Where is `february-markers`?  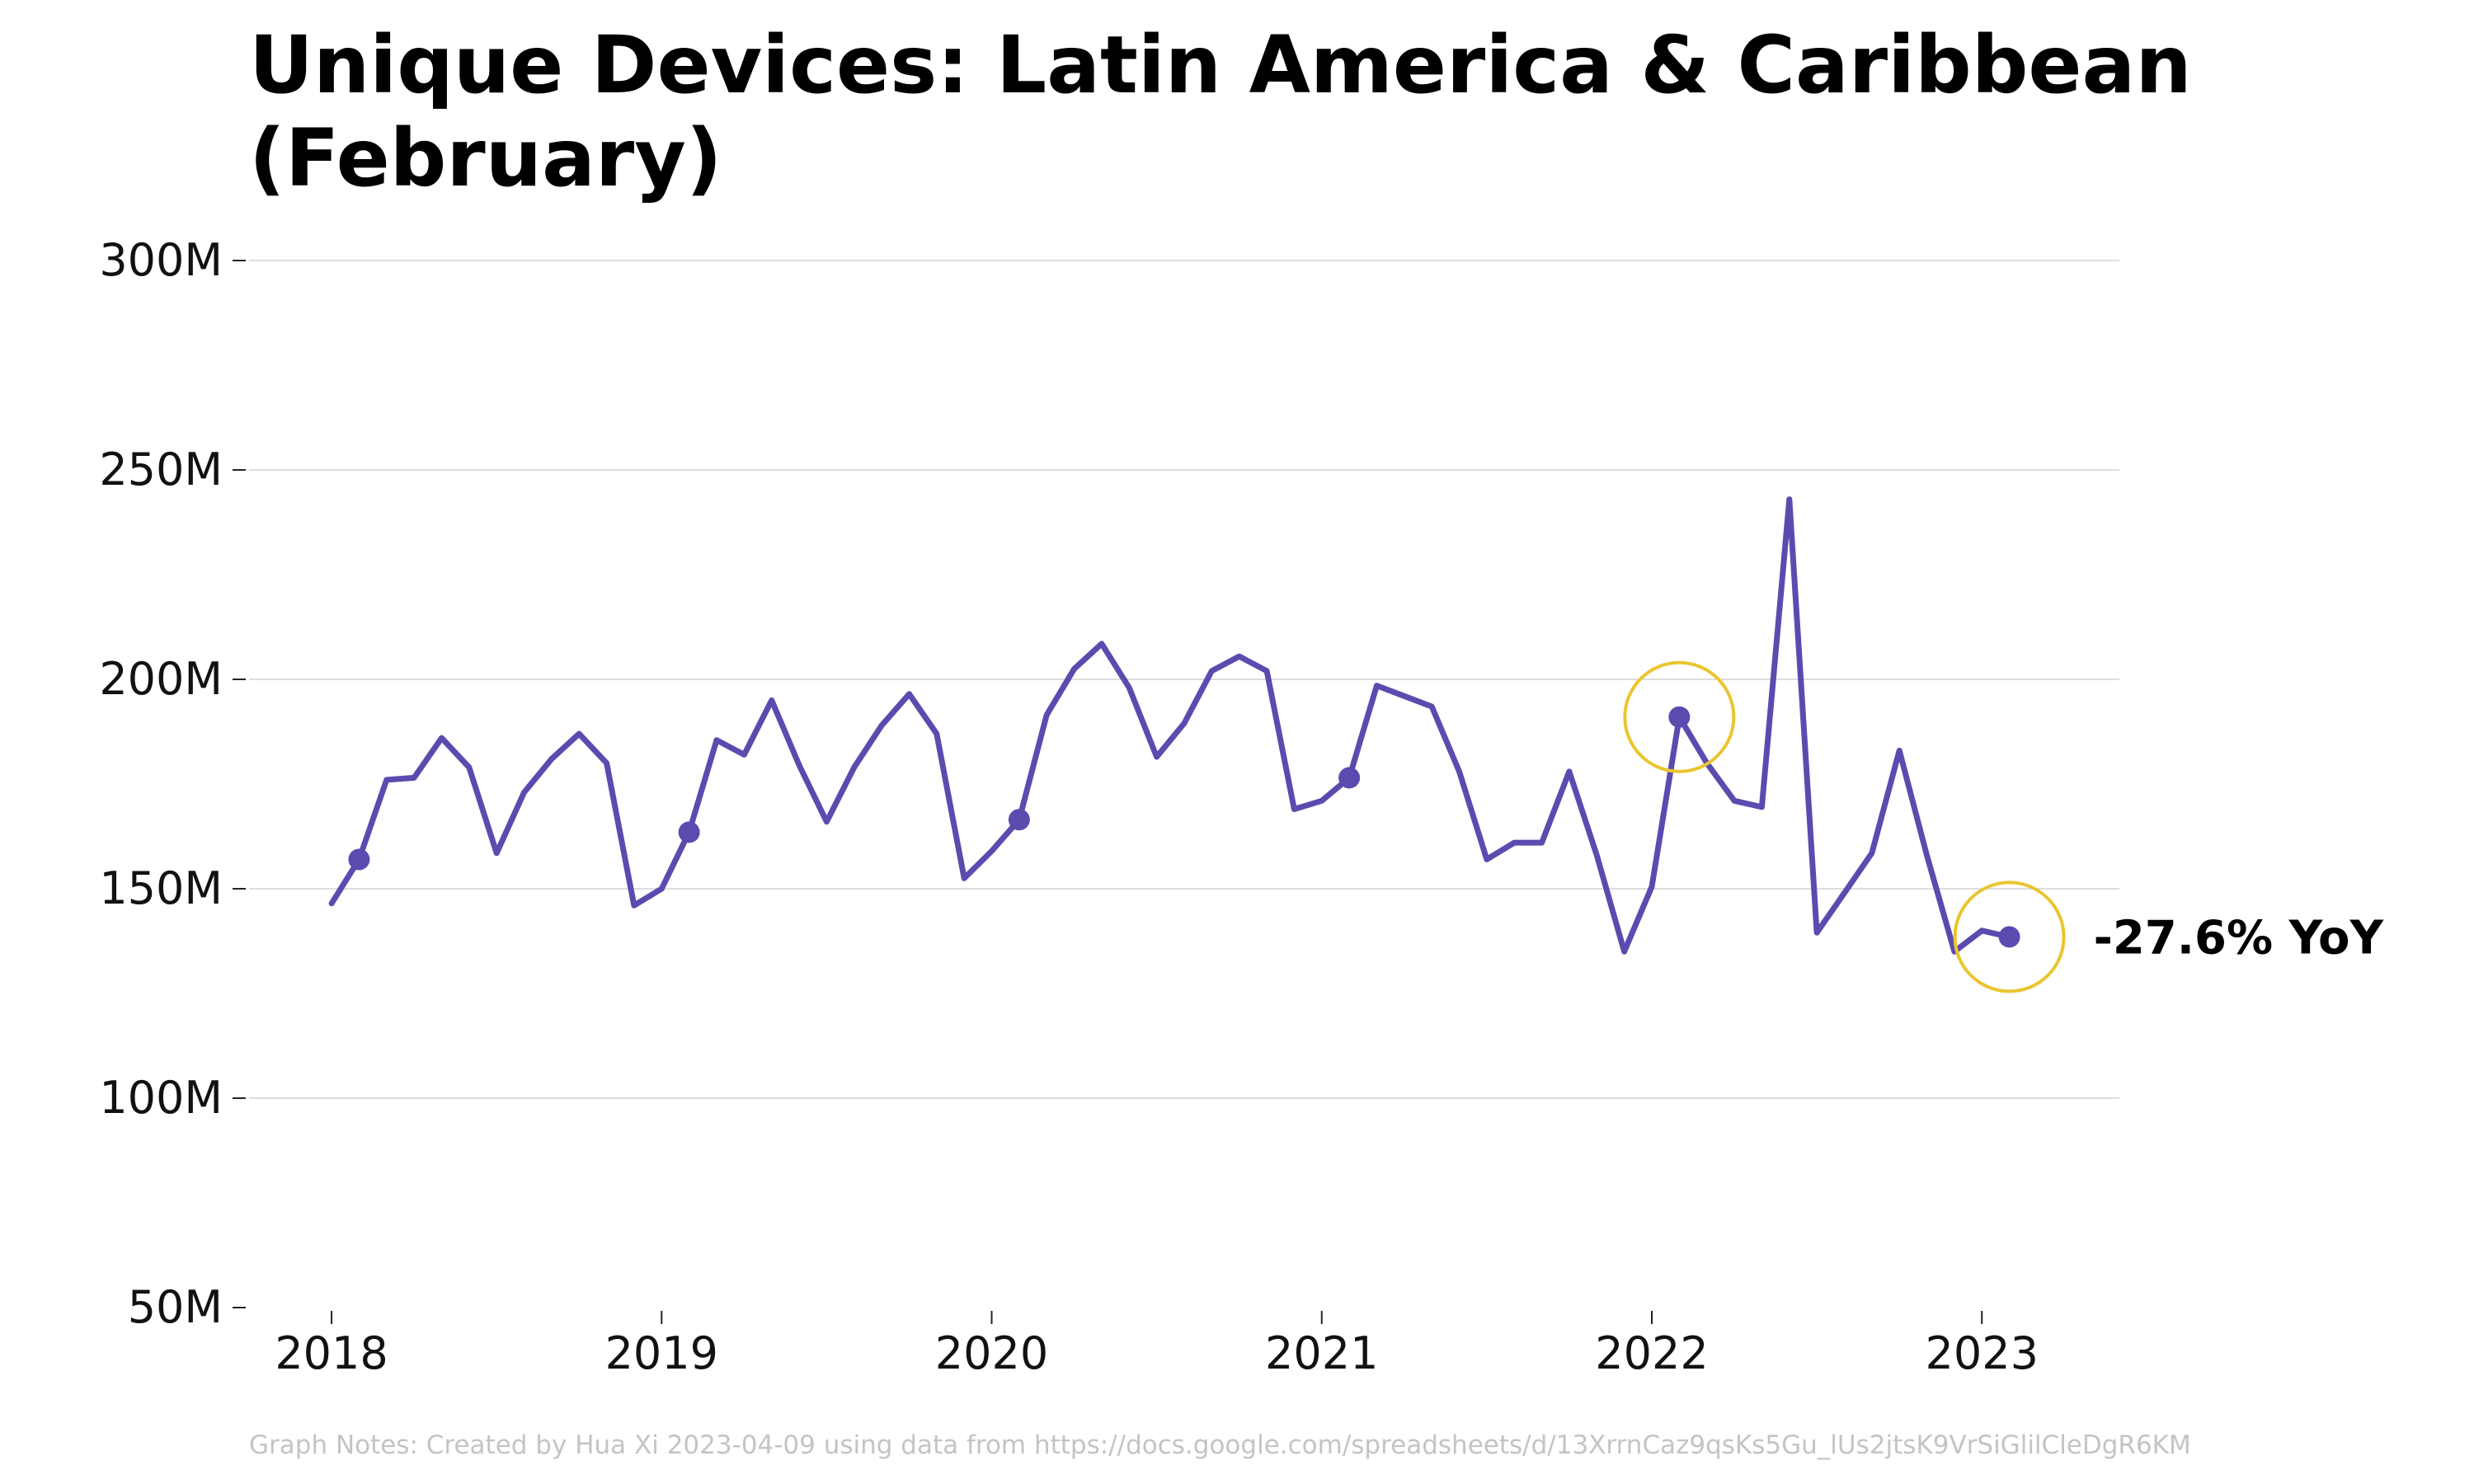
february-markers is located at coordinates (1184, 827).